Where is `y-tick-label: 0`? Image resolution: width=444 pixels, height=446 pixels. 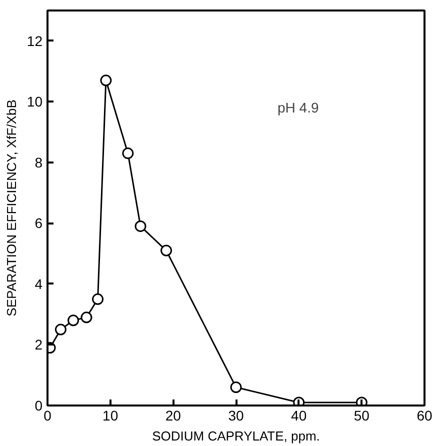
y-tick-label: 0 is located at coordinates (38, 406).